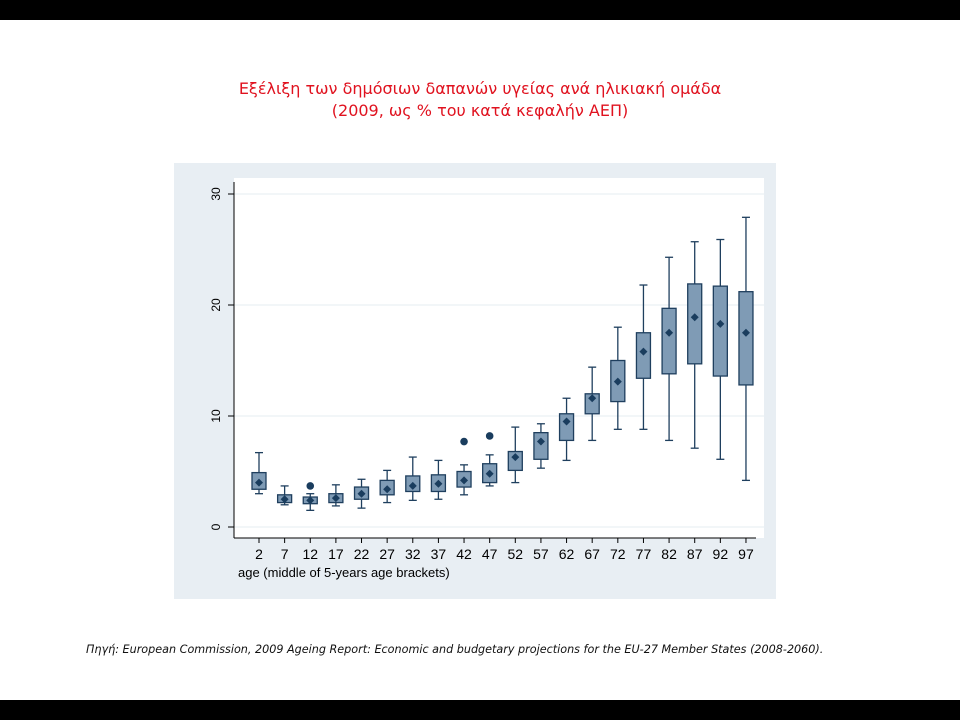 The image size is (960, 720). What do you see at coordinates (644, 554) in the screenshot?
I see `x-tick-label: 77` at bounding box center [644, 554].